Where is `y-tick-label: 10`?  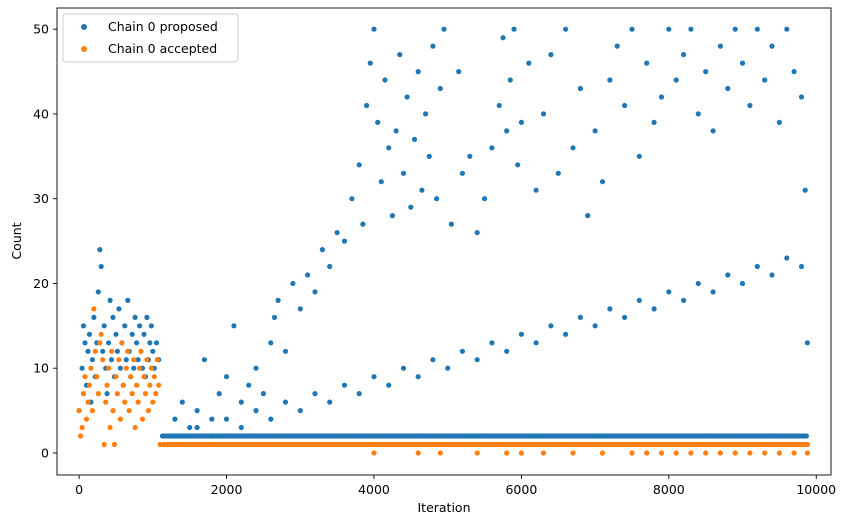
y-tick-label: 10 is located at coordinates (41, 368).